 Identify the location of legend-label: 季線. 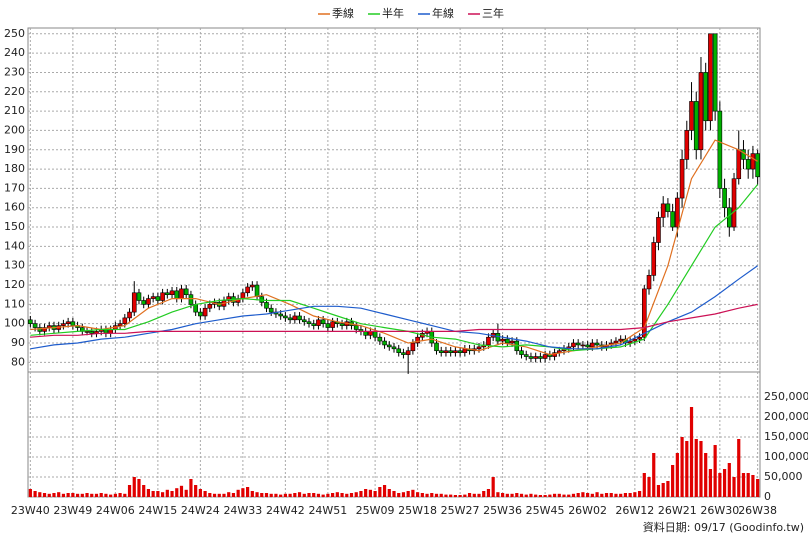
(343, 13).